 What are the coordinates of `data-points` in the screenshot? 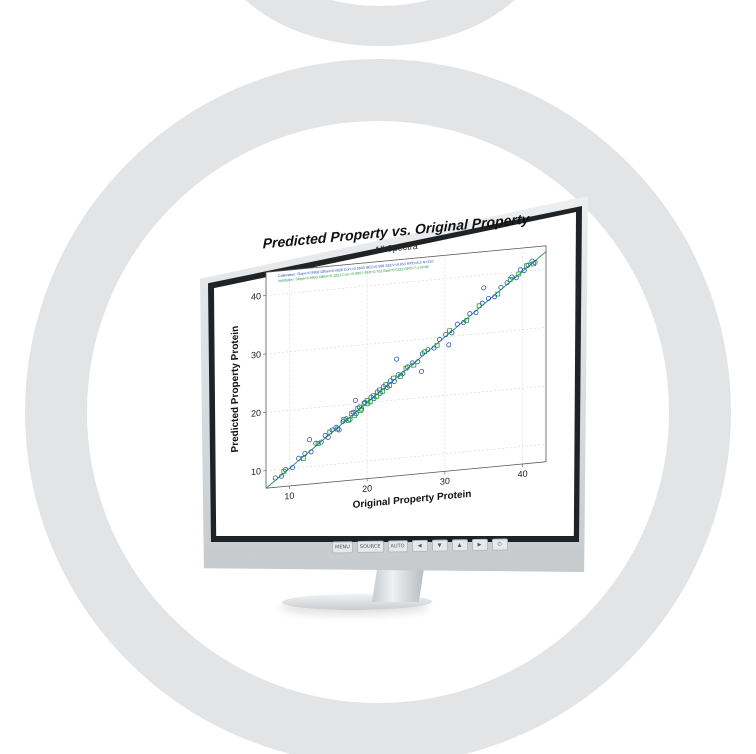 It's located at (405, 369).